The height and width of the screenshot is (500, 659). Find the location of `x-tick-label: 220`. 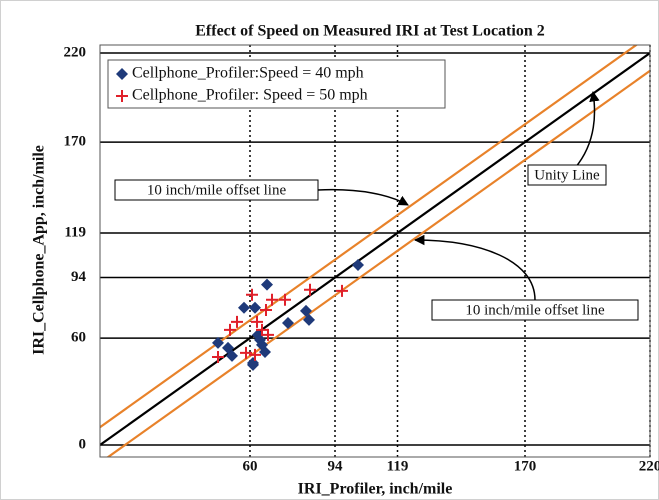

x-tick-label: 220 is located at coordinates (649, 466).